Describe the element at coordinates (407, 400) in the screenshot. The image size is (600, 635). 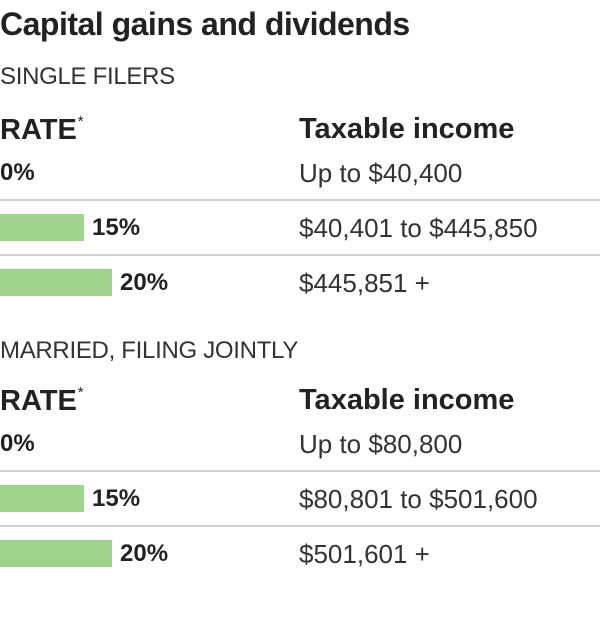
I see `income-header-married: Taxable income` at that location.